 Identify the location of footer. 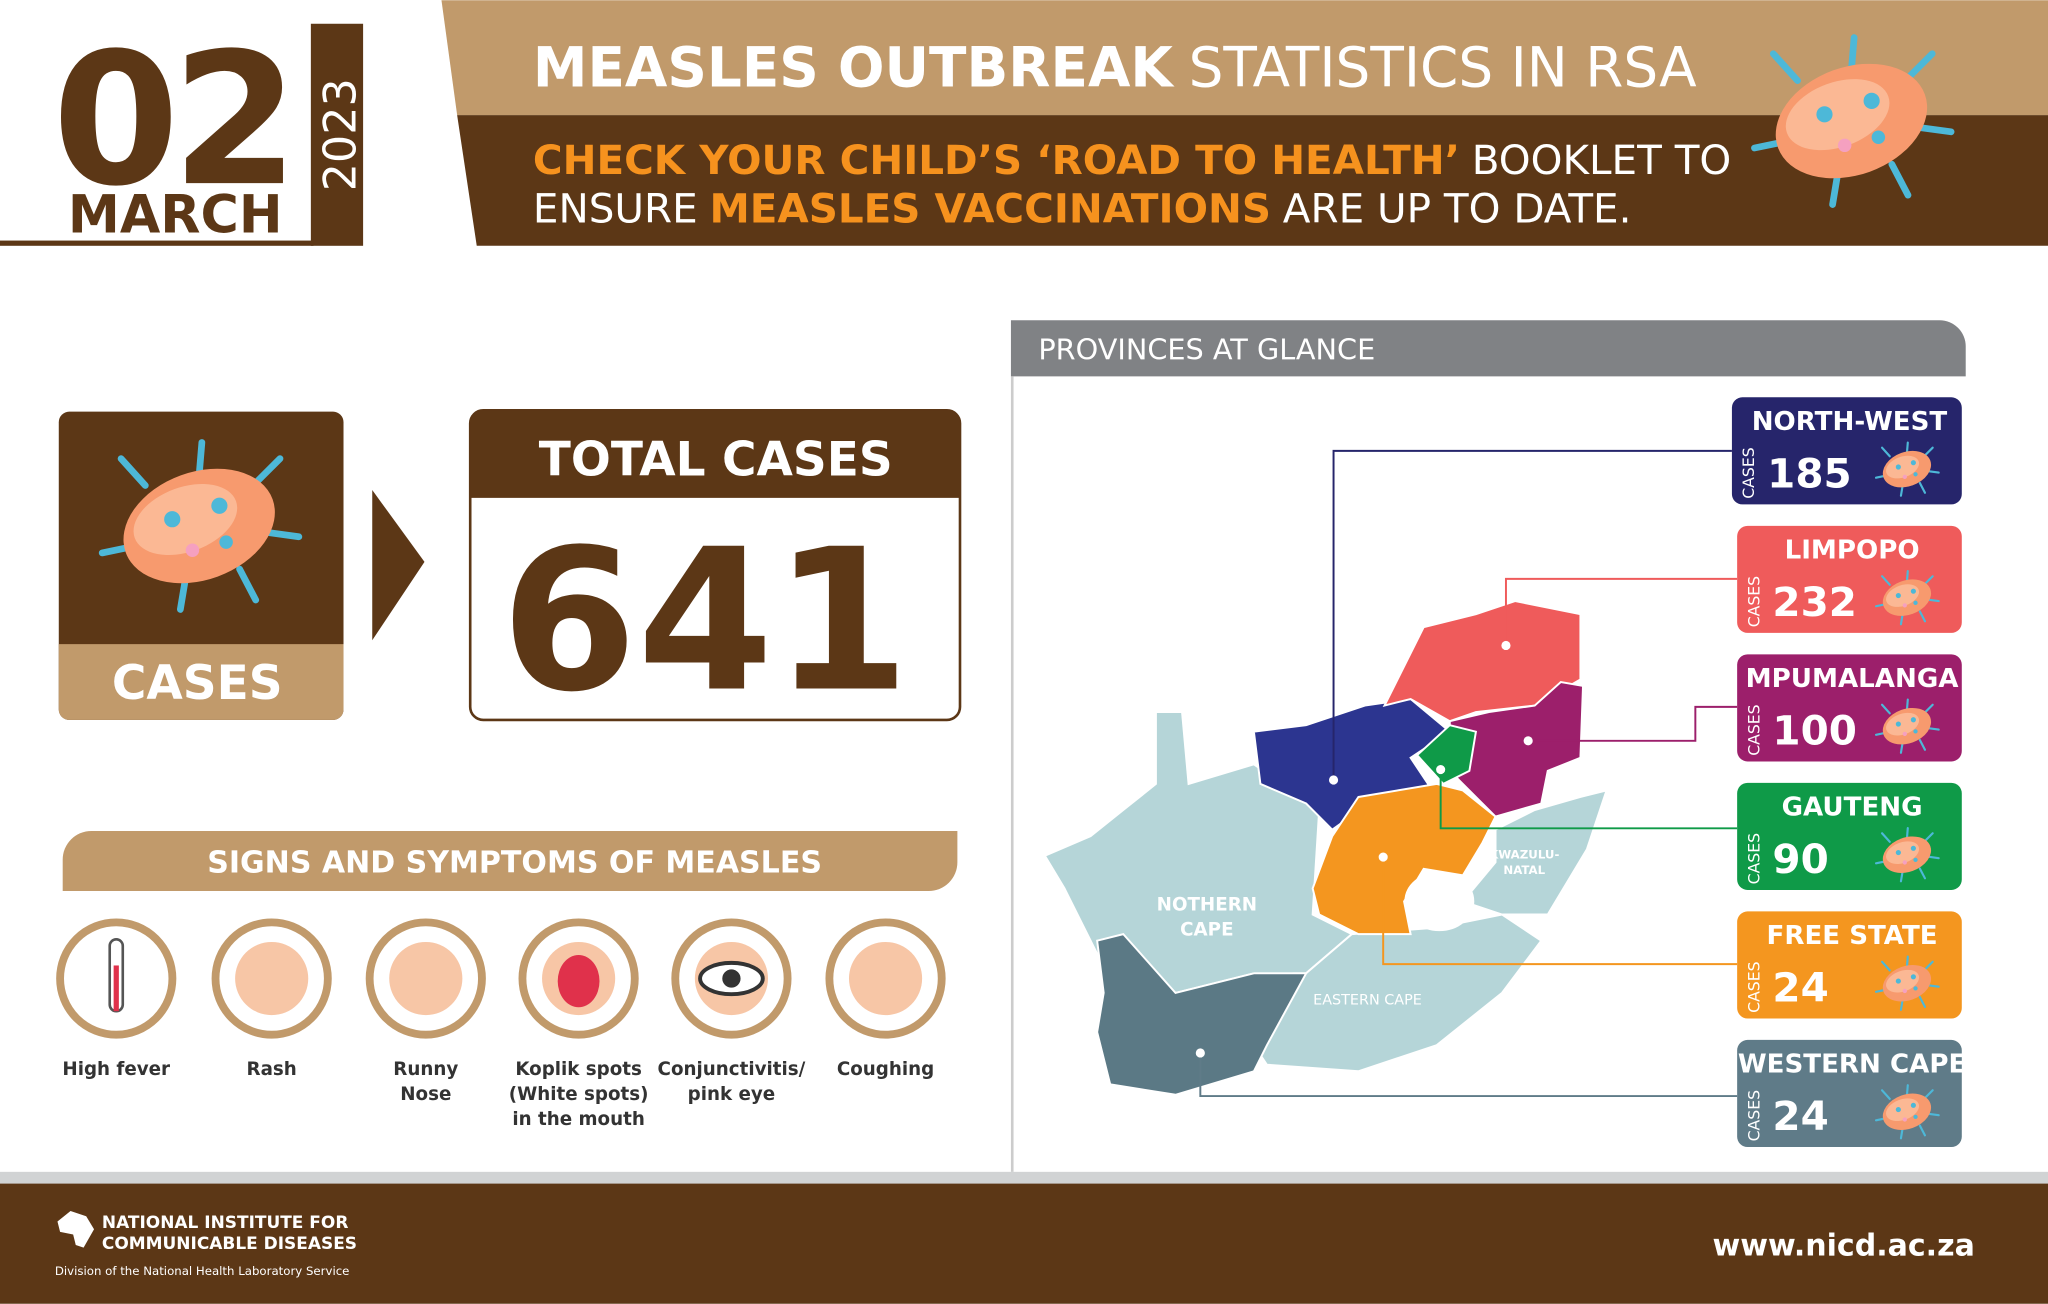
(1024, 1243).